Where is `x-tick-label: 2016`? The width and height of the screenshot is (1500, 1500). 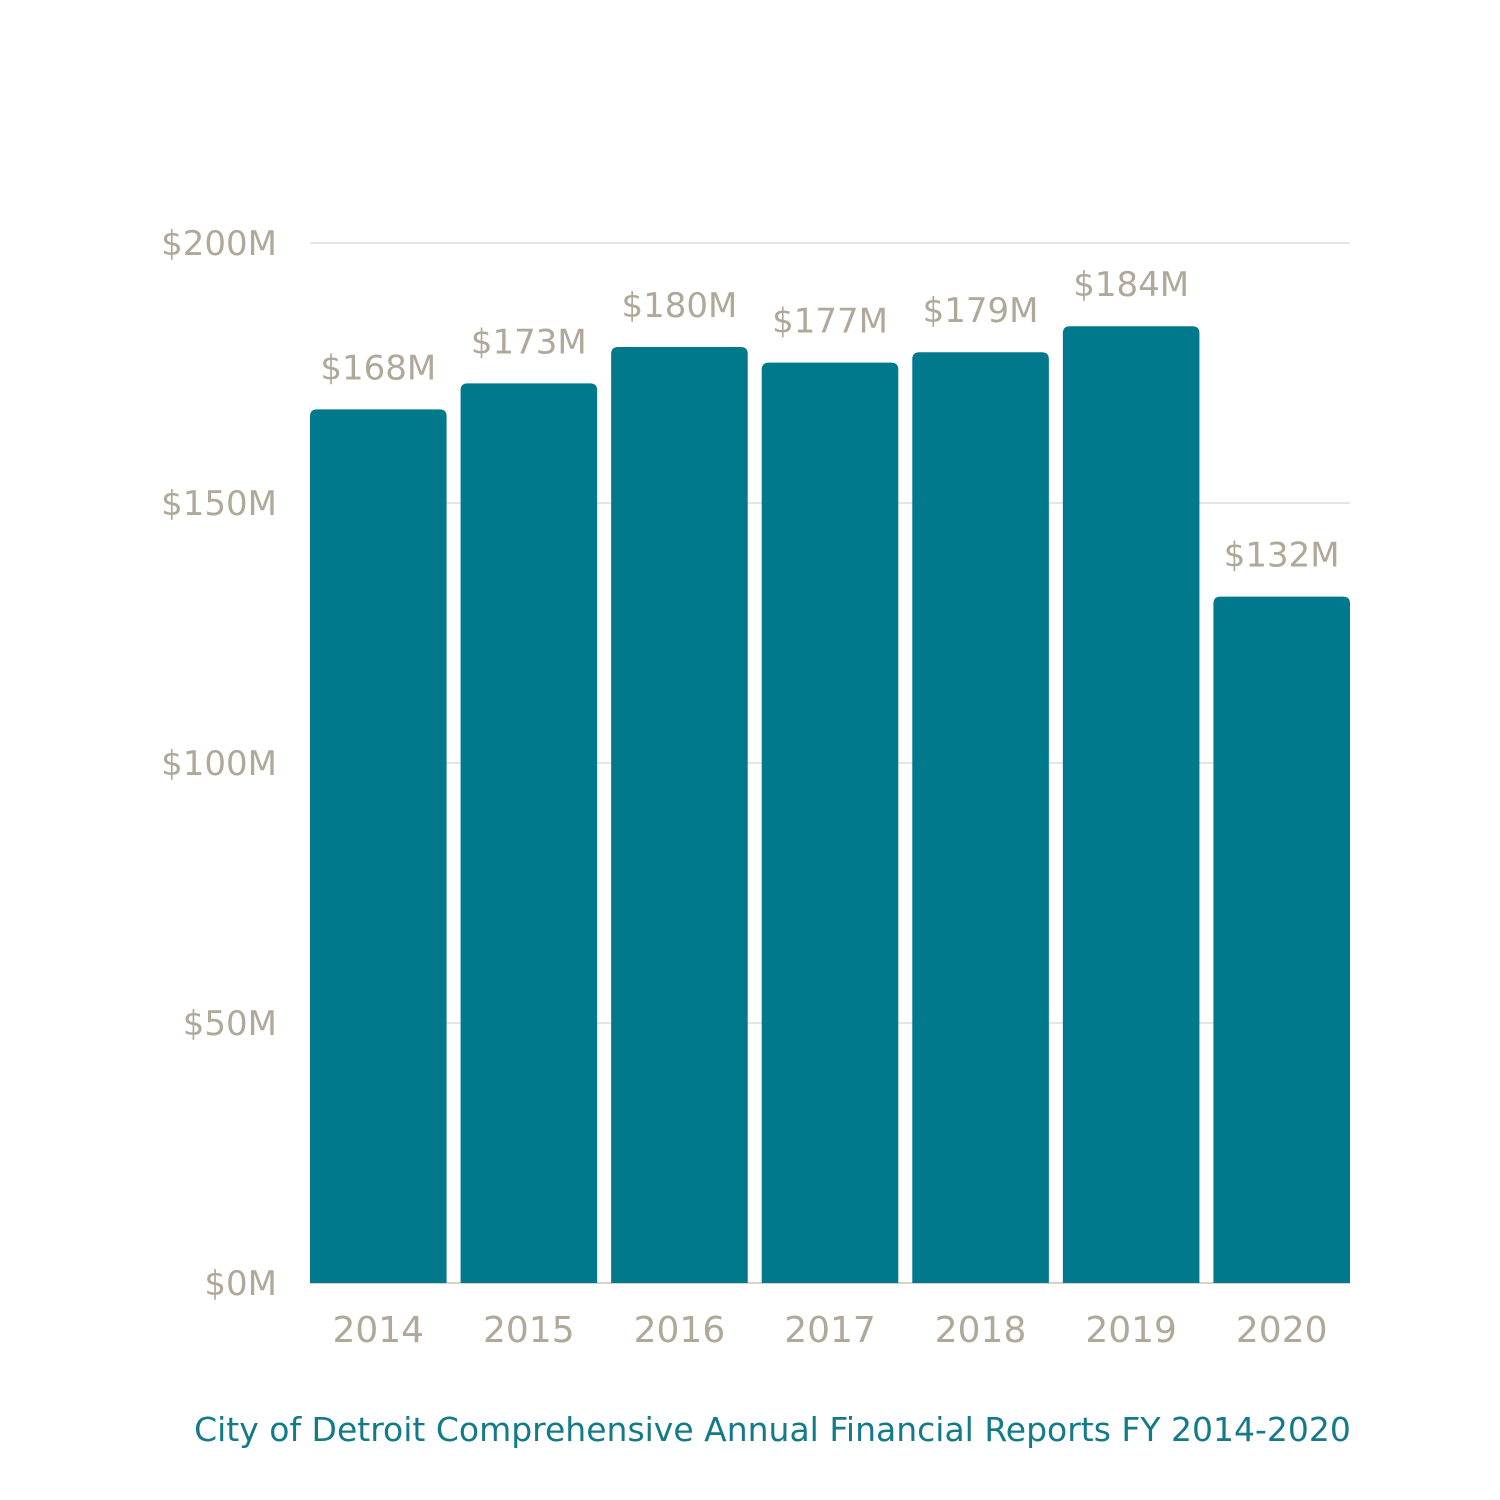
x-tick-label: 2016 is located at coordinates (680, 1330).